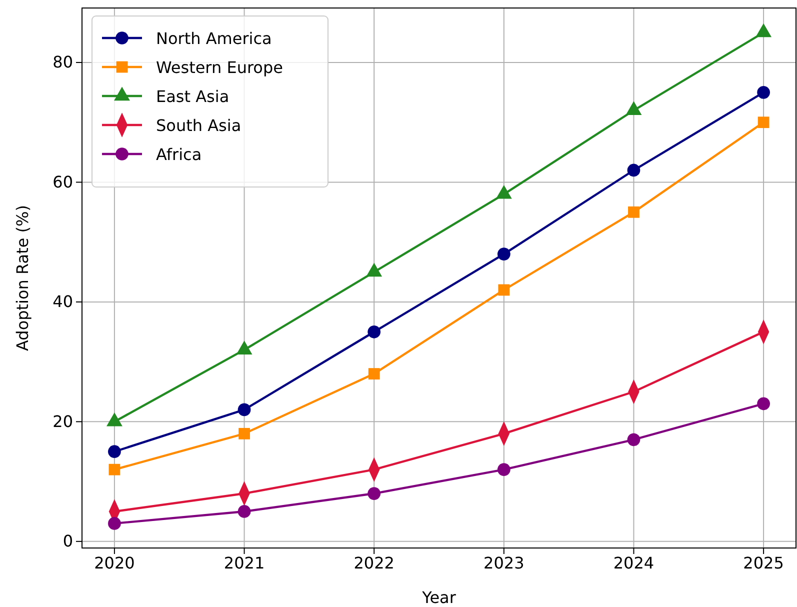 The image size is (797, 607). What do you see at coordinates (763, 562) in the screenshot?
I see `x-tick-label: 2025` at bounding box center [763, 562].